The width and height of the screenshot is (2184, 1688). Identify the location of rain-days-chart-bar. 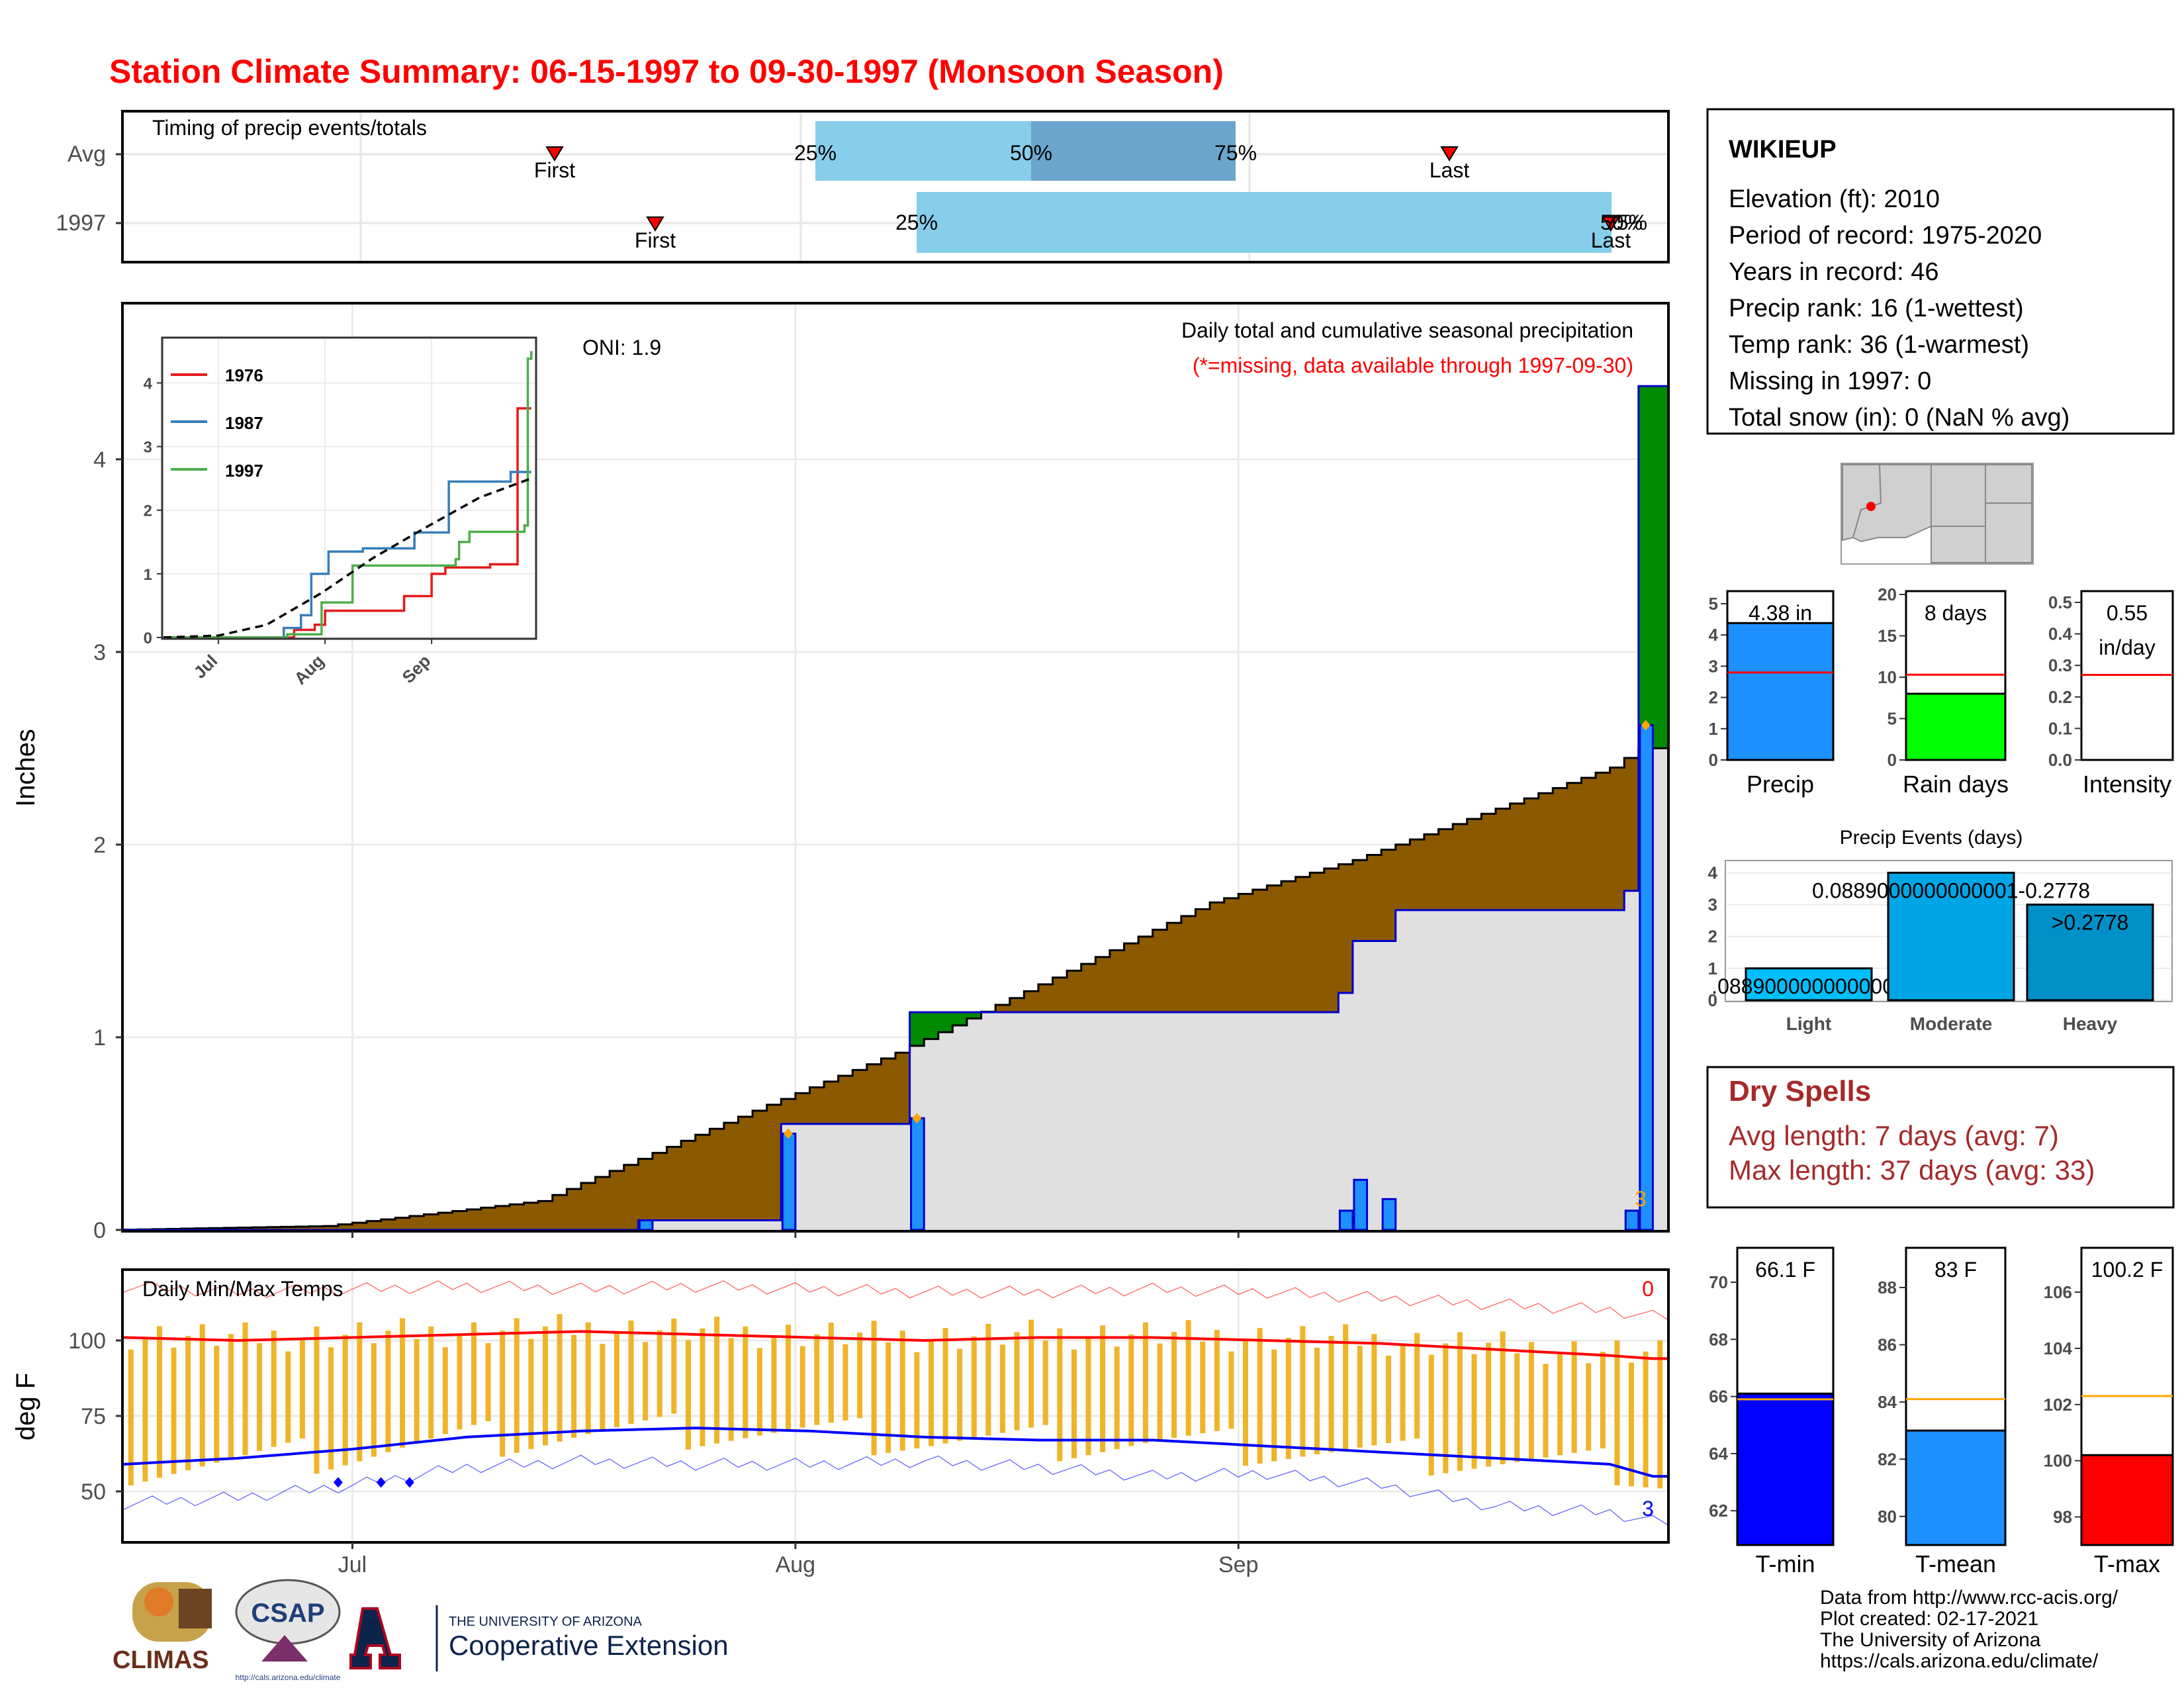
(1956, 726).